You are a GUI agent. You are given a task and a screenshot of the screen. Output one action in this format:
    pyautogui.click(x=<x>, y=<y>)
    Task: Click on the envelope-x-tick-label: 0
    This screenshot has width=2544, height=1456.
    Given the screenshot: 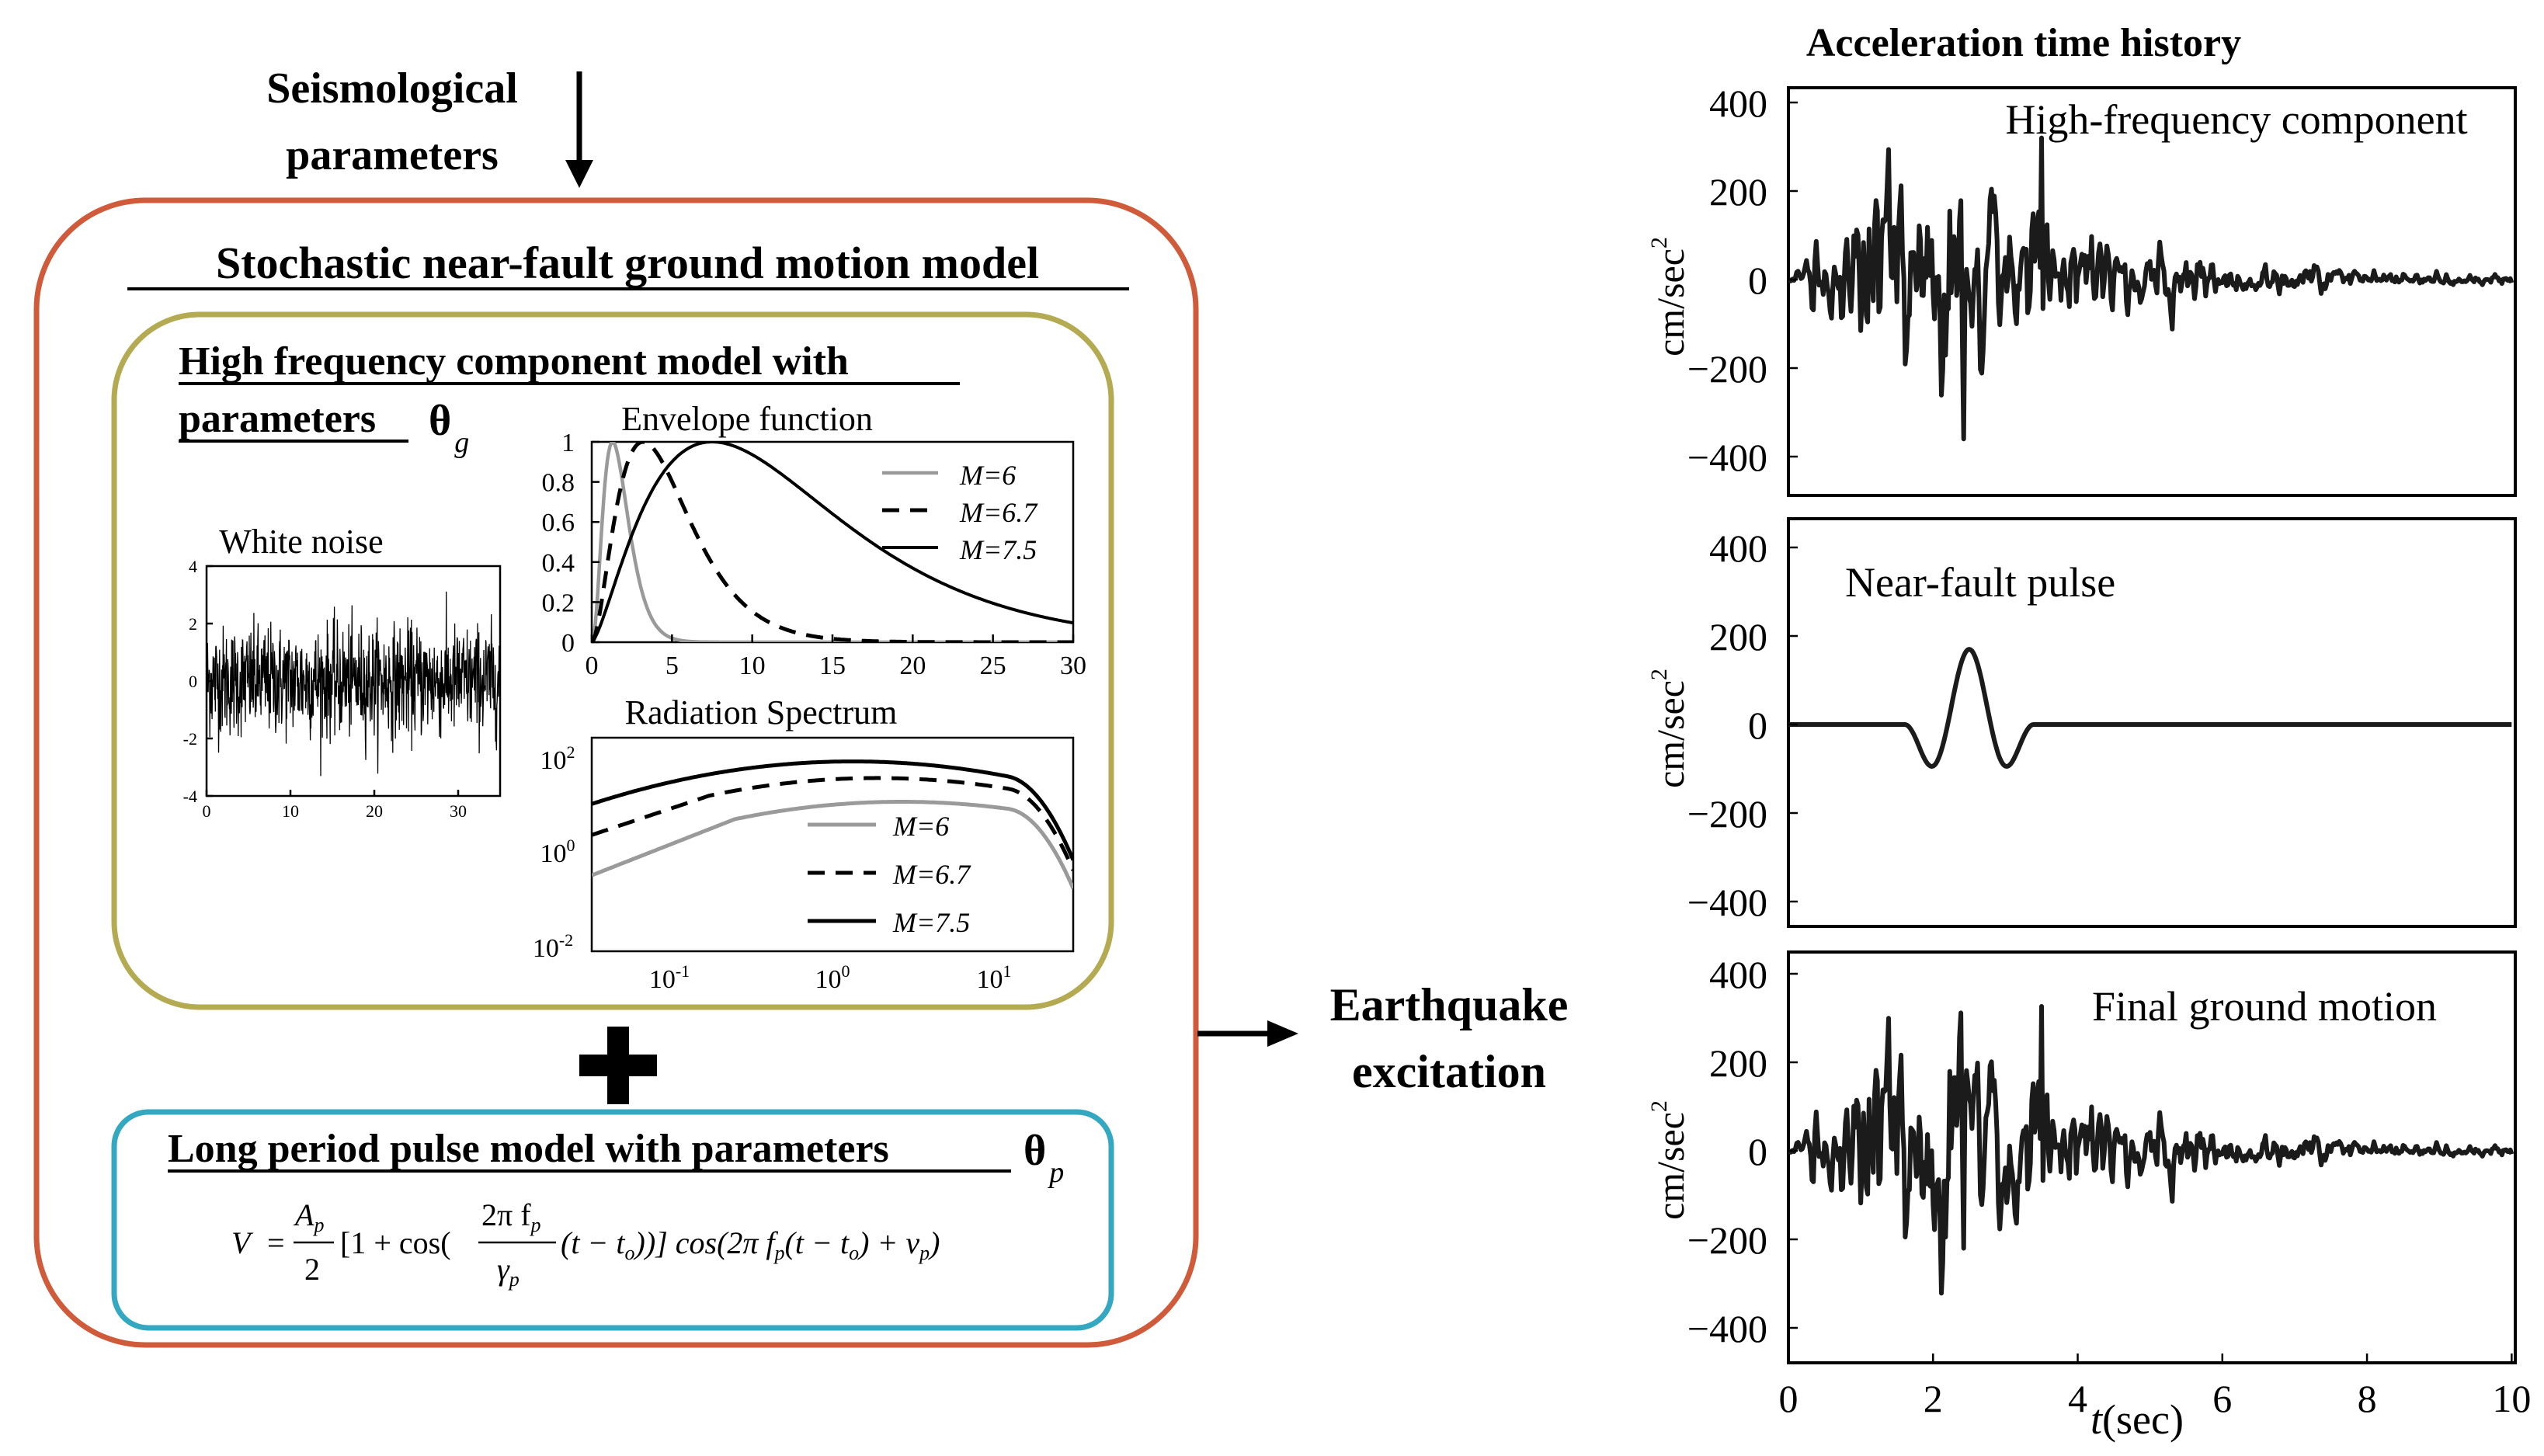 What is the action you would take?
    pyautogui.click(x=592, y=666)
    